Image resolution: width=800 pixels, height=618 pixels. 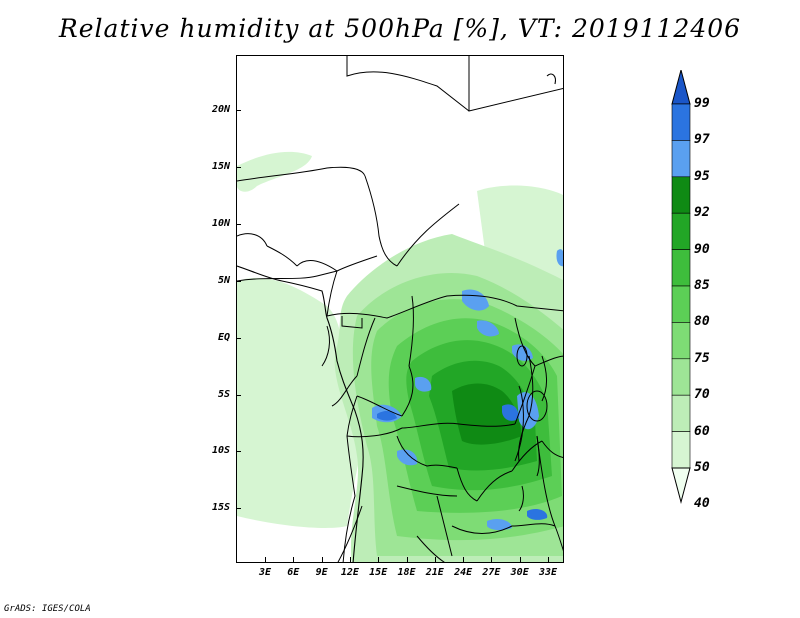 What do you see at coordinates (702, 213) in the screenshot?
I see `color-bar-label: 92` at bounding box center [702, 213].